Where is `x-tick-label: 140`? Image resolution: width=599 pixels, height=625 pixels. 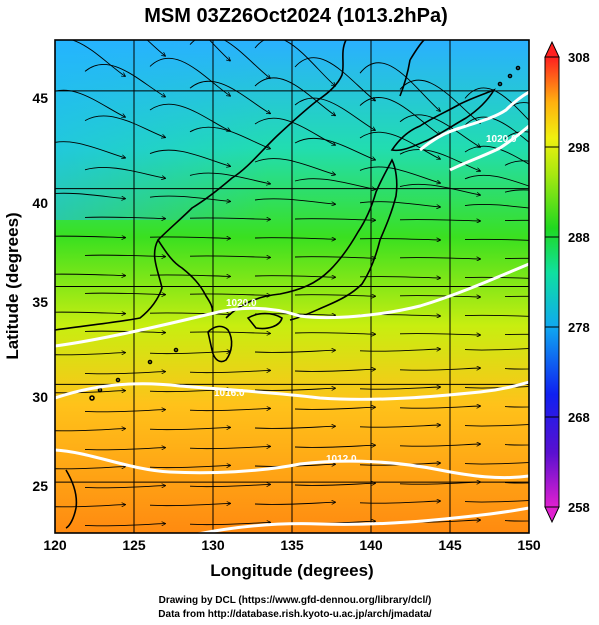 x-tick-label: 140 is located at coordinates (371, 545).